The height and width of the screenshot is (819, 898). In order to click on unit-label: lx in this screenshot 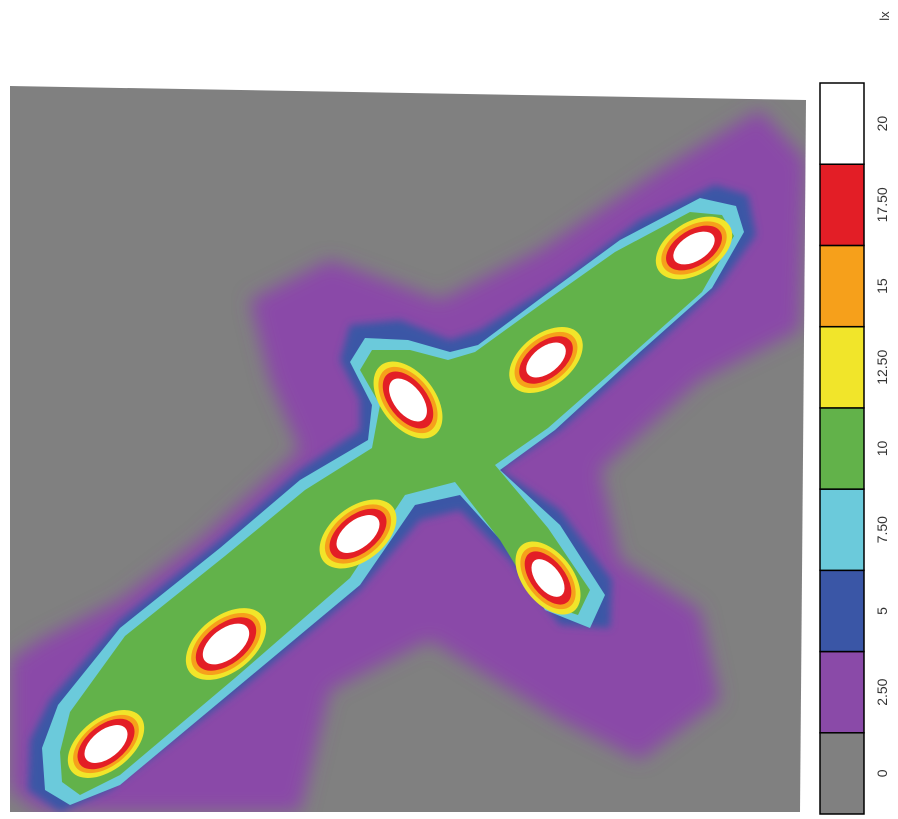, I will do `click(884, 16)`.